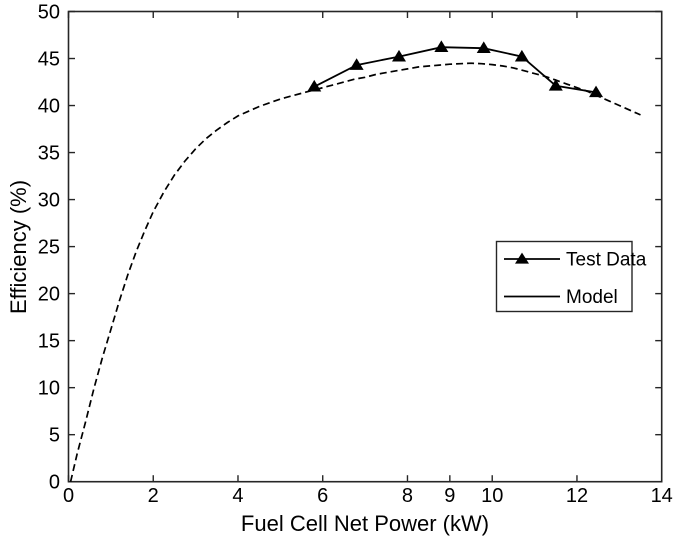 This screenshot has width=677, height=547. What do you see at coordinates (49, 13) in the screenshot?
I see `y-tick-label: 50` at bounding box center [49, 13].